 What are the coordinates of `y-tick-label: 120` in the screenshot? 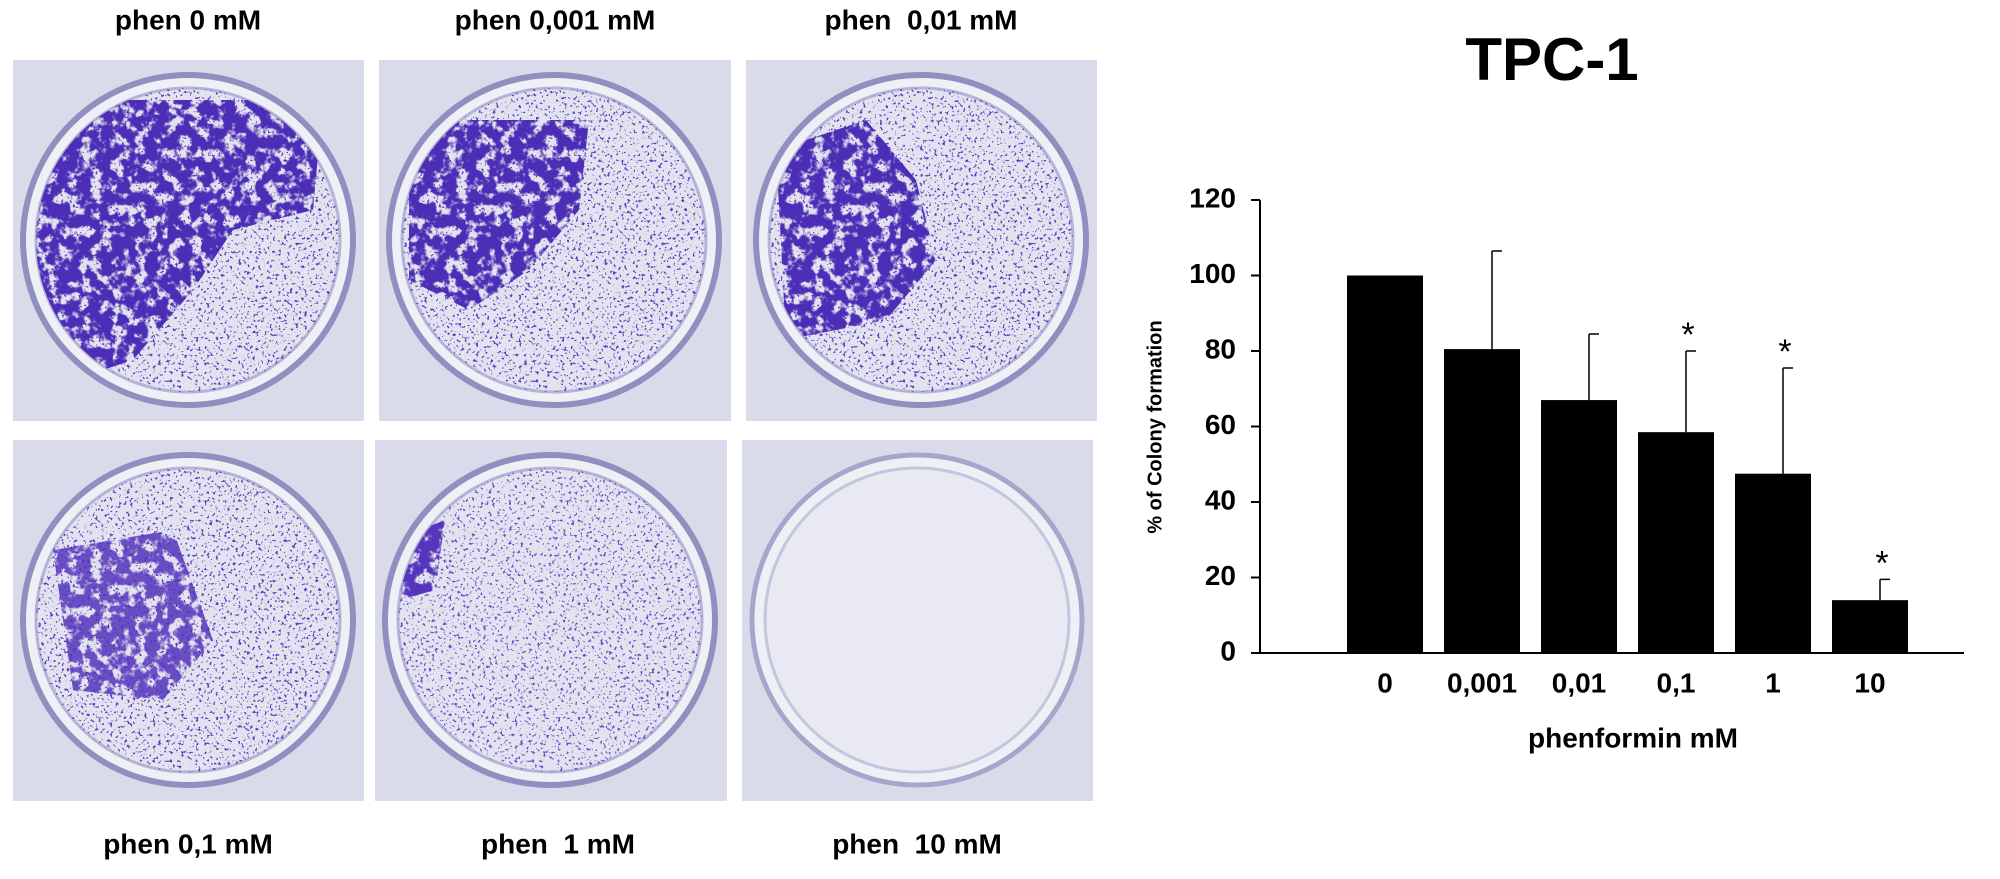 It's located at (1212, 197).